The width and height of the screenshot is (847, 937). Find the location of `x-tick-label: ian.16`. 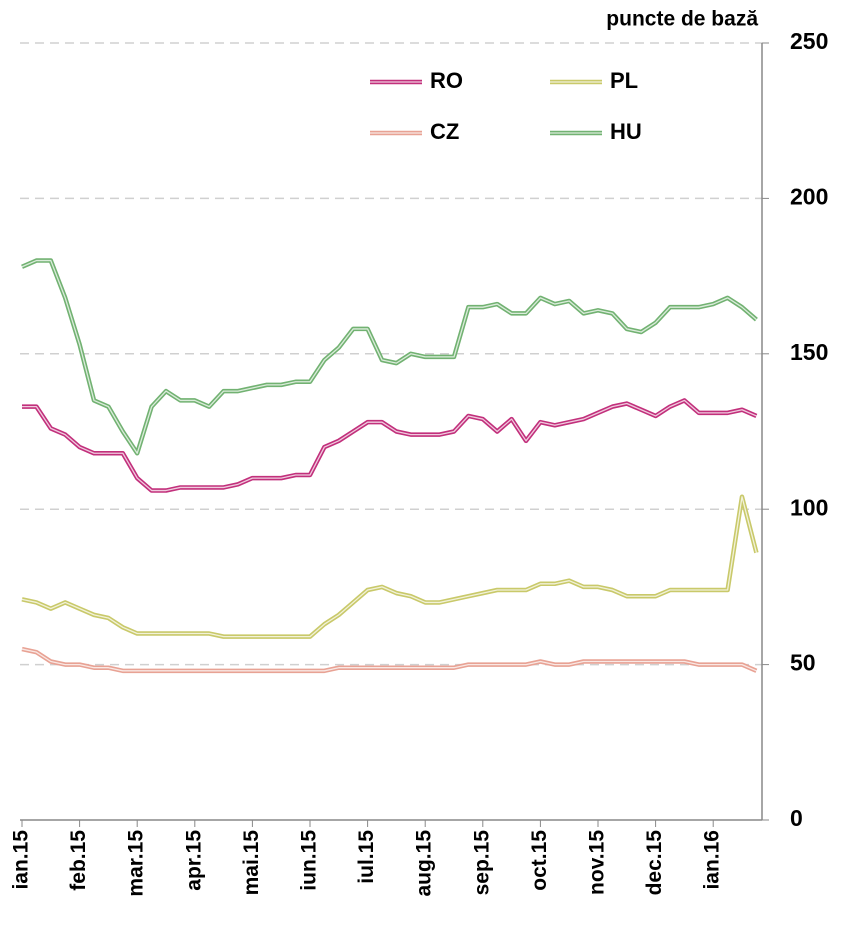

x-tick-label: ian.16 is located at coordinates (712, 860).